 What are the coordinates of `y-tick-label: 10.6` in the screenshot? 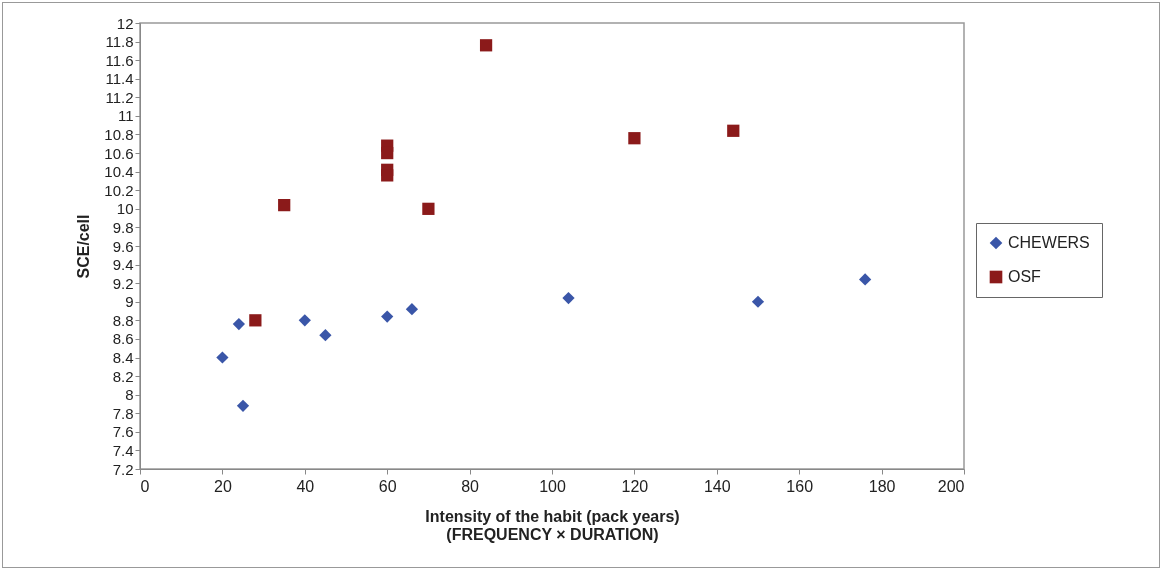 It's located at (119, 153).